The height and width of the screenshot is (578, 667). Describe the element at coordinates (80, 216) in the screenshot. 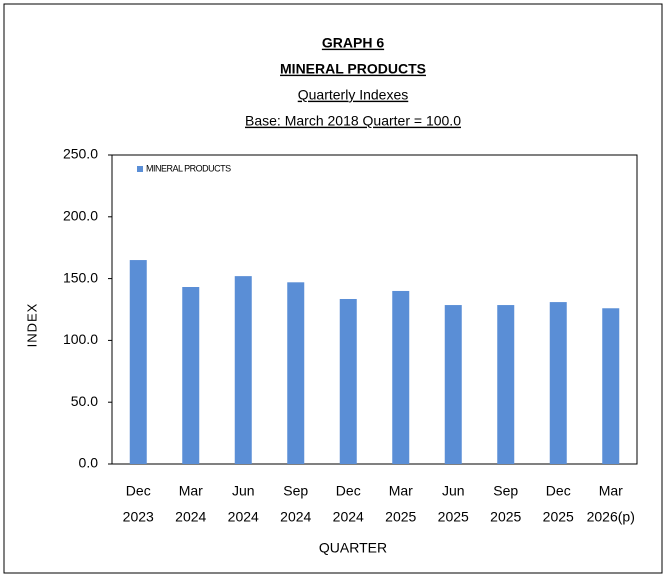

I see `y-tick-label: 200.0` at that location.